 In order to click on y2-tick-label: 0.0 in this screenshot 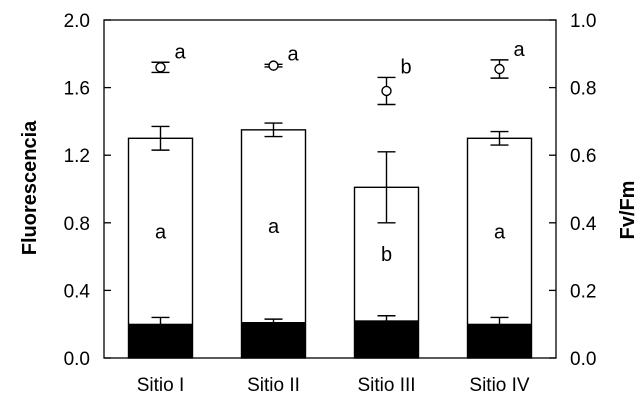, I will do `click(583, 359)`.